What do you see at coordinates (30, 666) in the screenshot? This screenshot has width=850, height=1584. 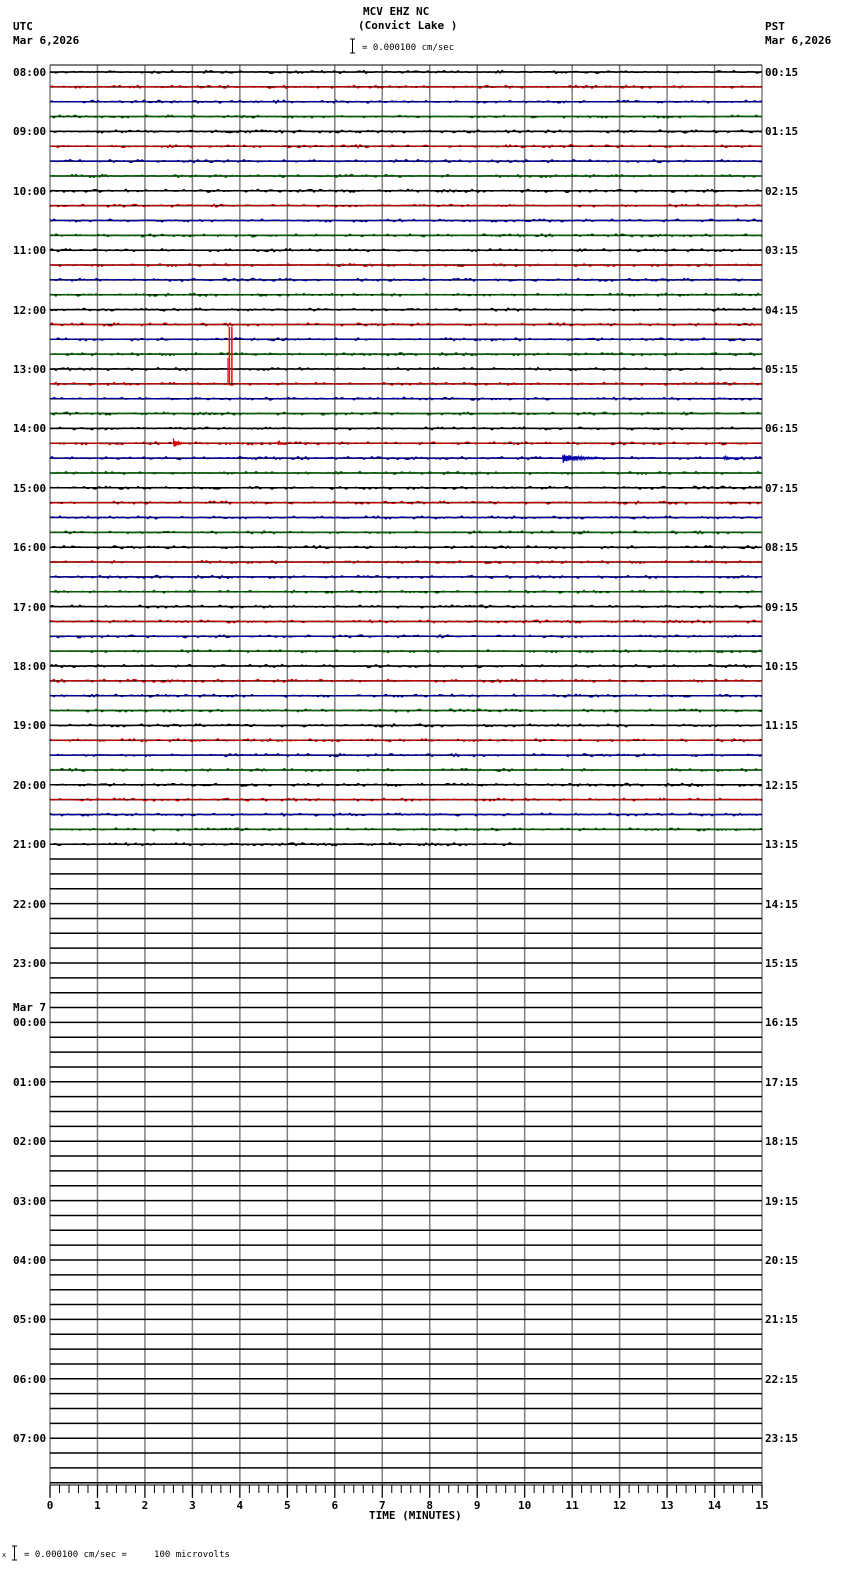 I see `utc-hour-label: 18:00` at bounding box center [30, 666].